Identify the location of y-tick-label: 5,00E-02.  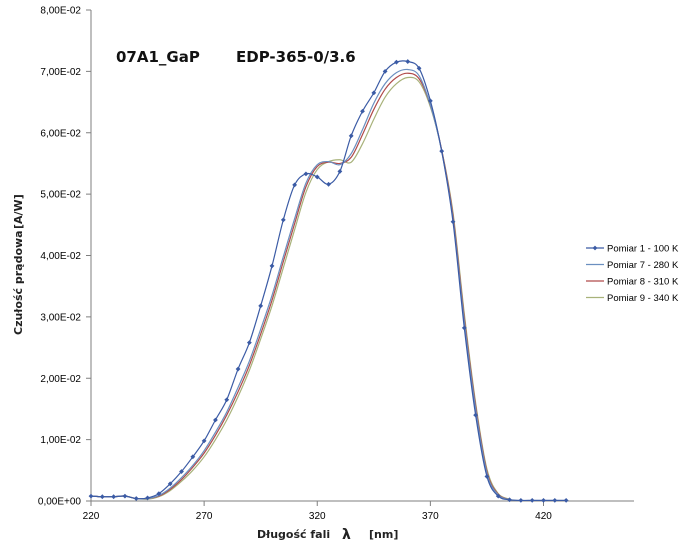
(60, 195).